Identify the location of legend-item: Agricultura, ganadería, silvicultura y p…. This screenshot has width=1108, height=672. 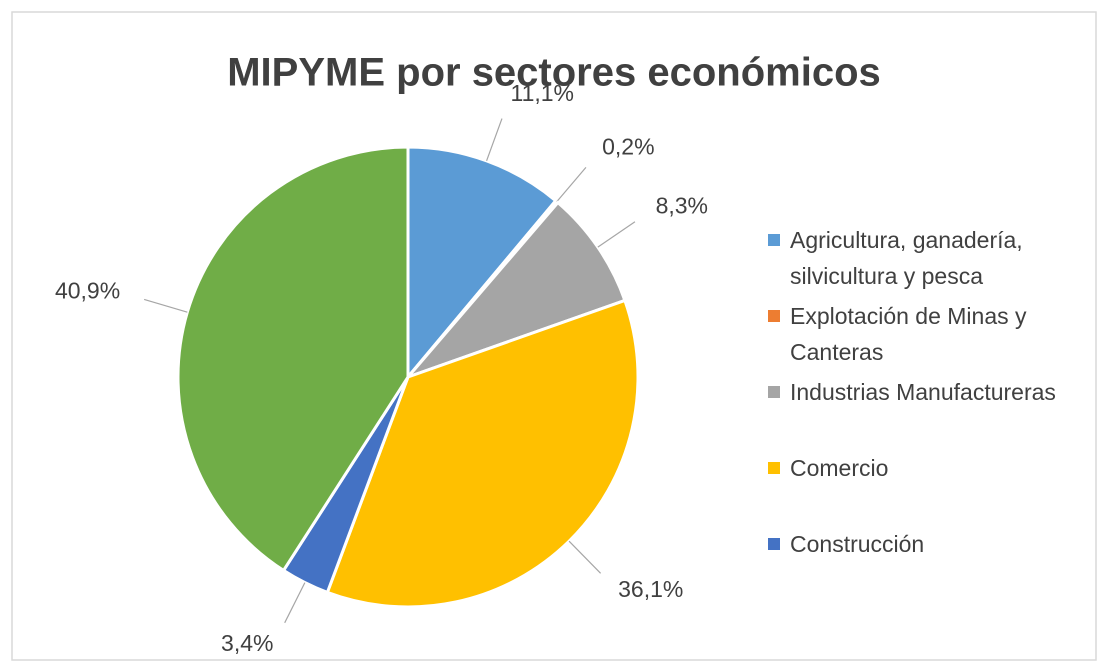
(928, 260).